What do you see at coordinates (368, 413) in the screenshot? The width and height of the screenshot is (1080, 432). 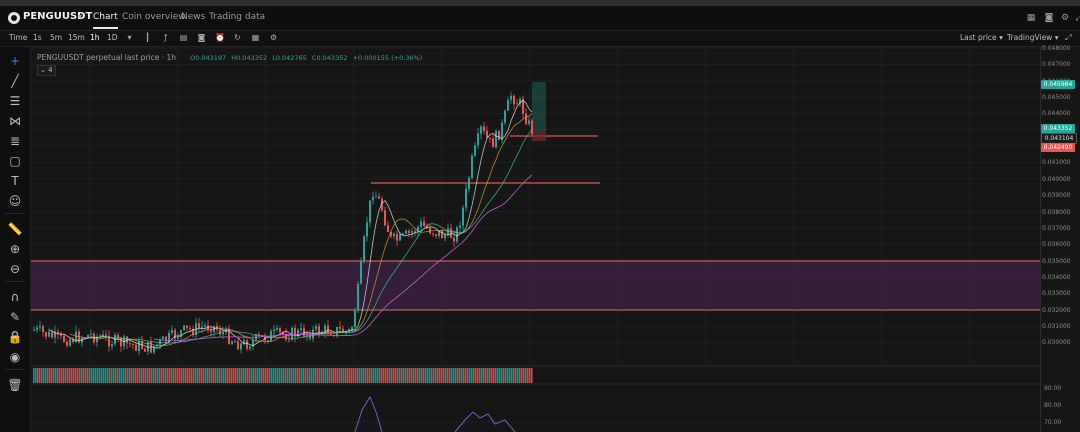 I see `osc-line` at bounding box center [368, 413].